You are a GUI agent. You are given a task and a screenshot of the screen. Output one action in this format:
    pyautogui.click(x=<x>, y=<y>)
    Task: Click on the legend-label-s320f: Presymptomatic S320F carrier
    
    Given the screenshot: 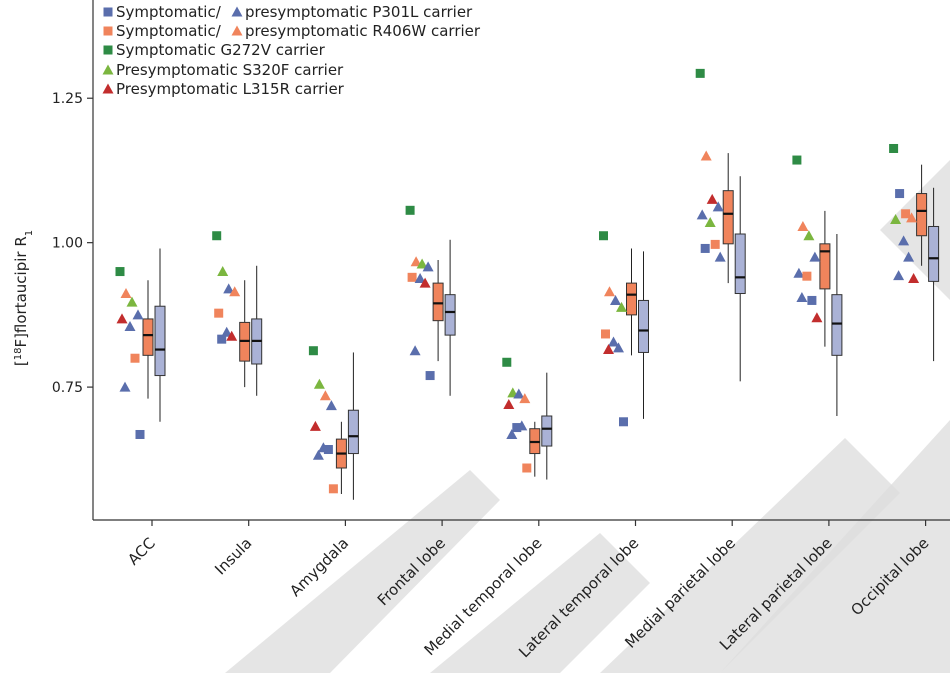 What is the action you would take?
    pyautogui.click(x=230, y=70)
    